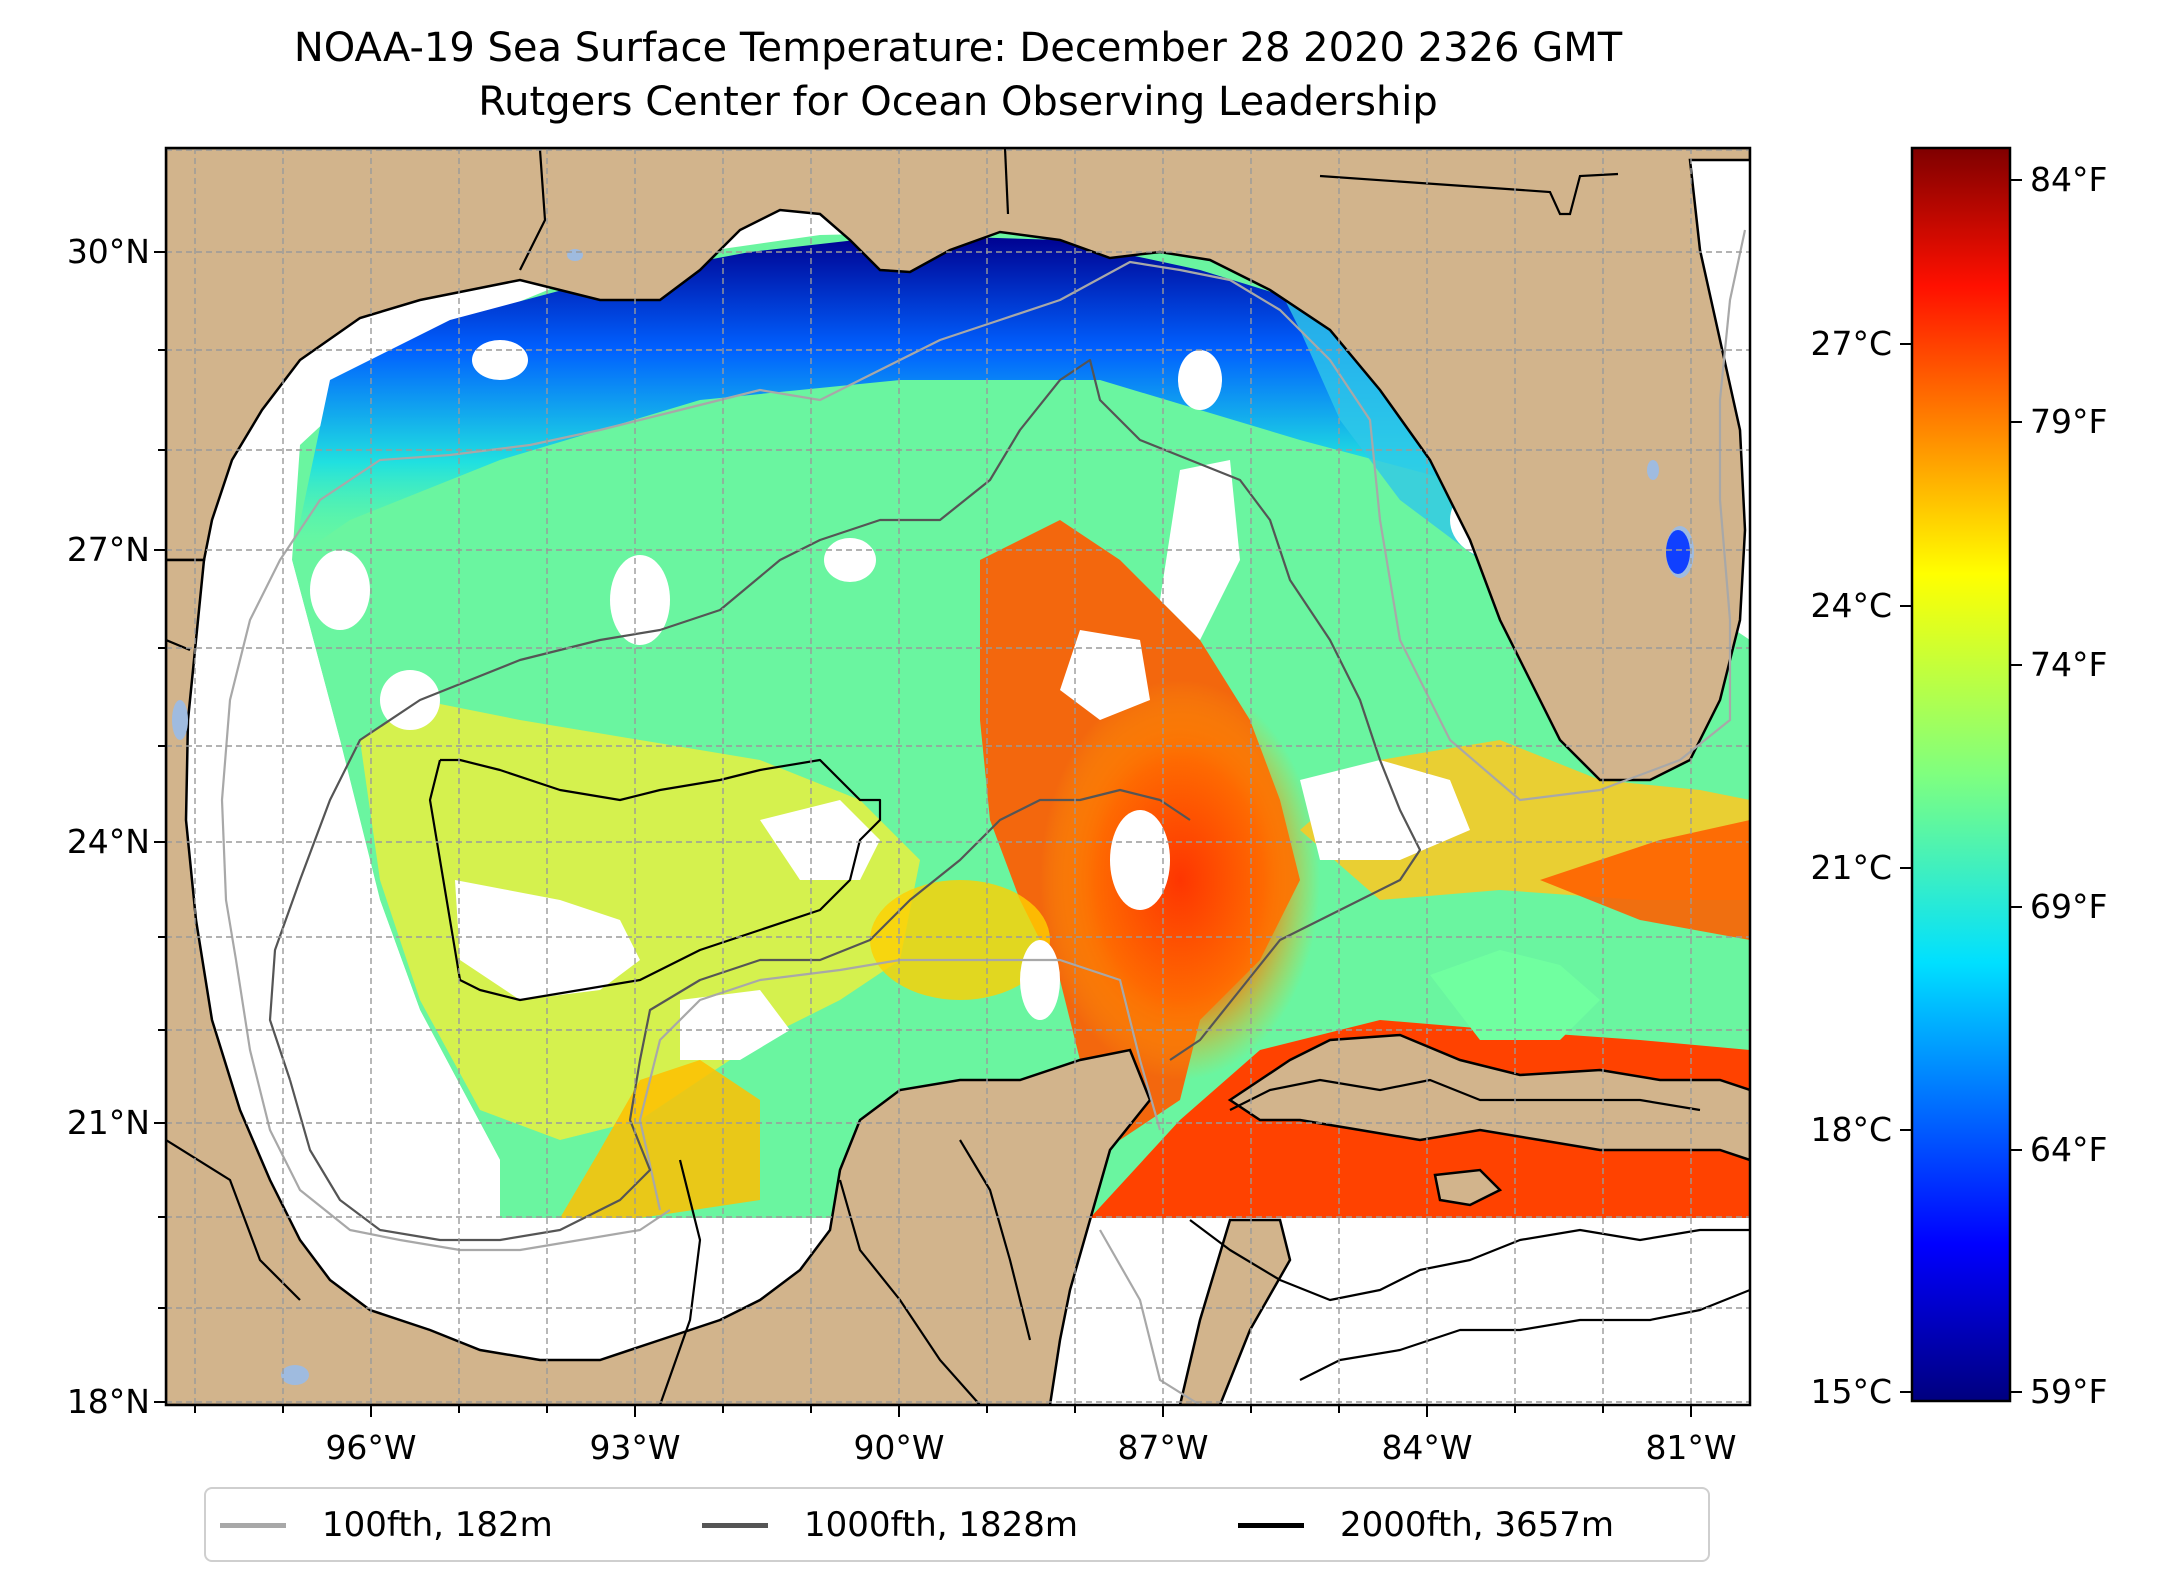  I want to click on colorbar-celsius-label: 21°C, so click(1851, 867).